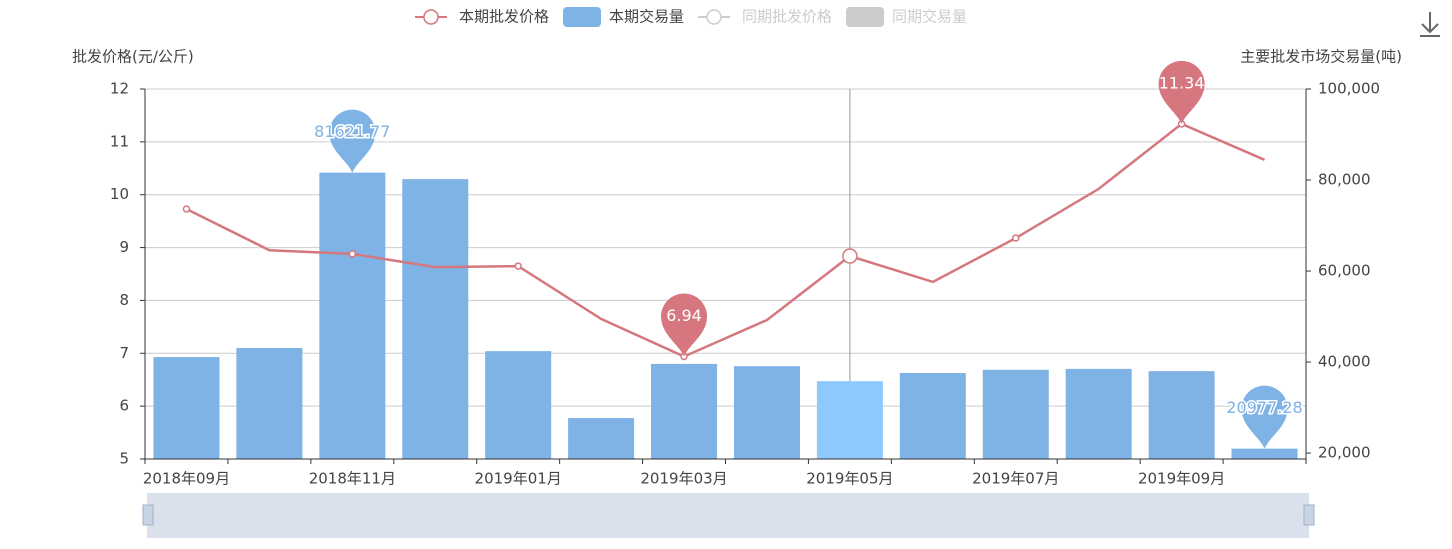  What do you see at coordinates (646, 17) in the screenshot?
I see `legend-label: 本期交易量` at bounding box center [646, 17].